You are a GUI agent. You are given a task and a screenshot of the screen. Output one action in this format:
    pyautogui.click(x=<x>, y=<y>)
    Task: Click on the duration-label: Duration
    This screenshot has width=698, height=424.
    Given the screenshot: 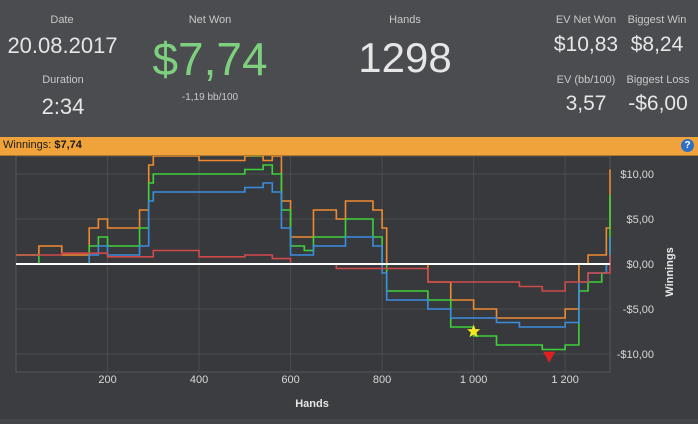 What is the action you would take?
    pyautogui.click(x=63, y=80)
    